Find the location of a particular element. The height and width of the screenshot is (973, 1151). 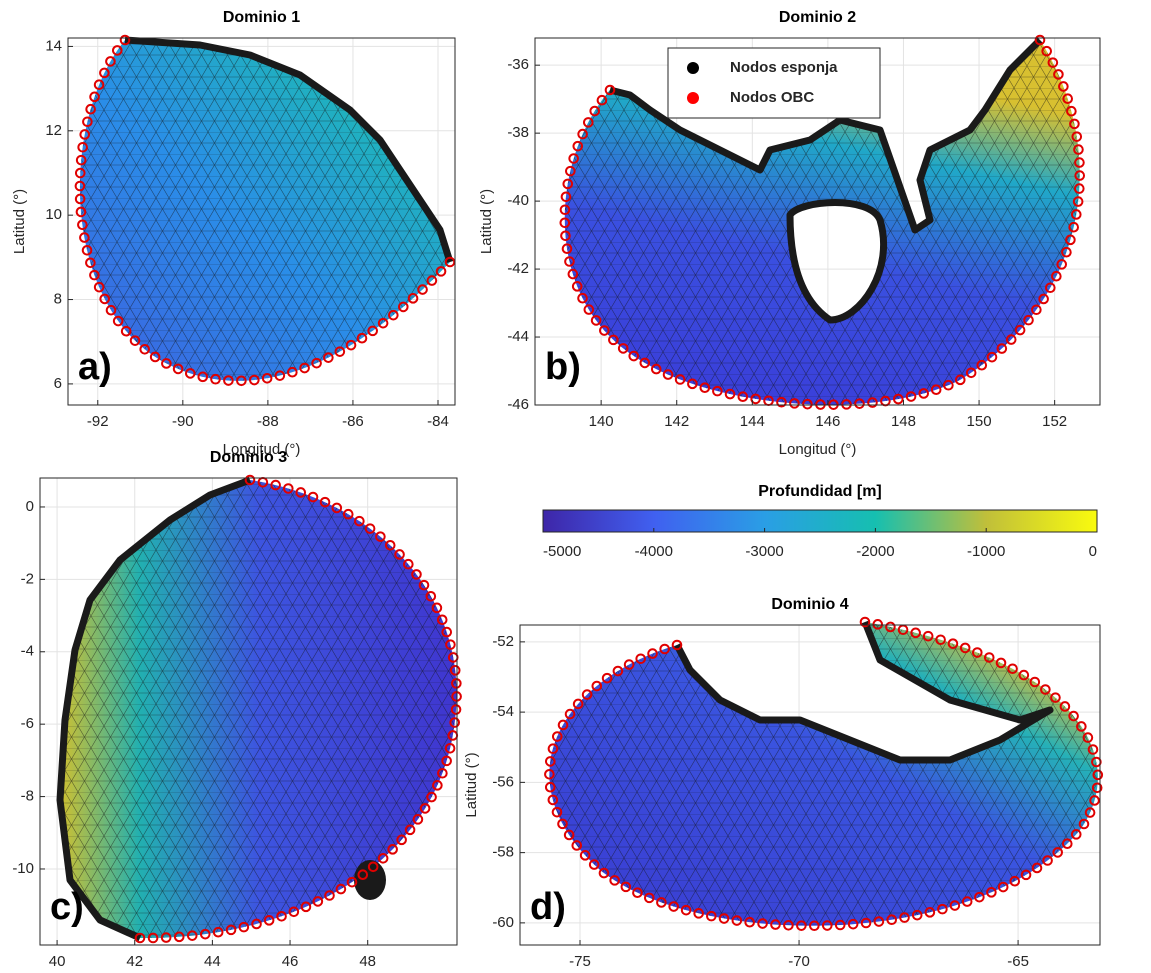

y-tick-label: -6 is located at coordinates (27, 723).